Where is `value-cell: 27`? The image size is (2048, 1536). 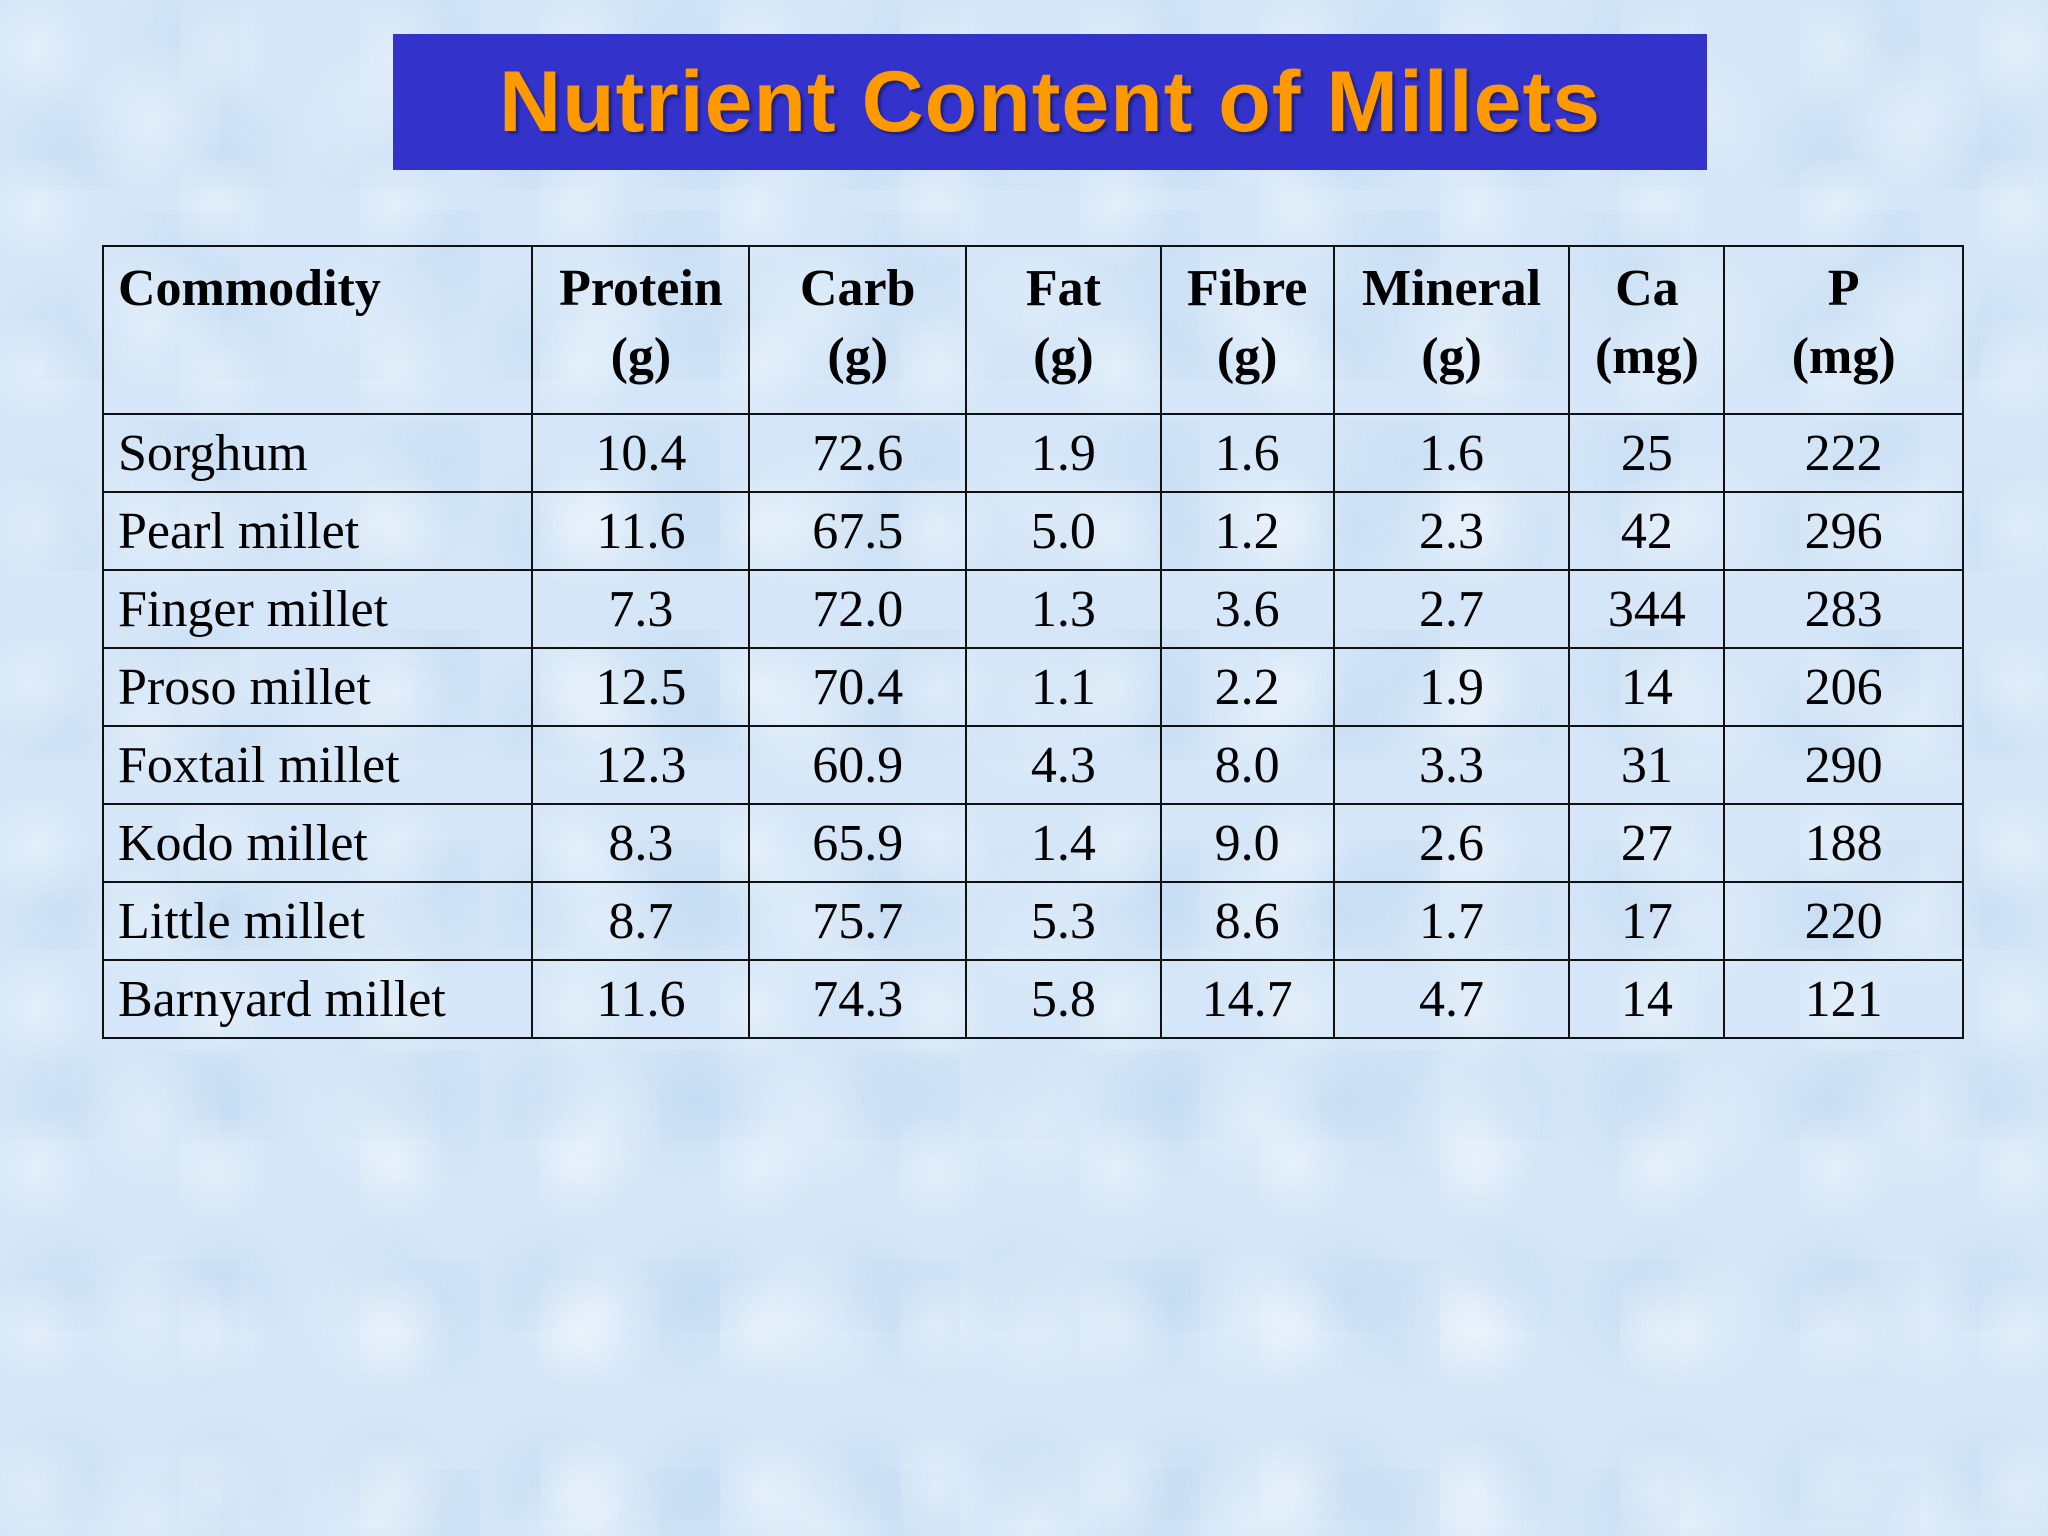
value-cell: 27 is located at coordinates (1647, 843).